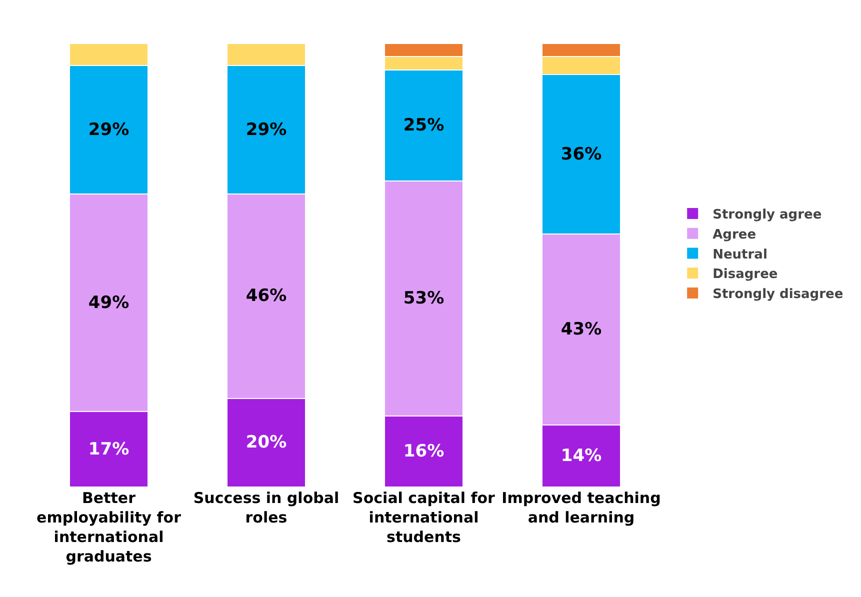  What do you see at coordinates (778, 294) in the screenshot?
I see `legend-label: Strongly disagree` at bounding box center [778, 294].